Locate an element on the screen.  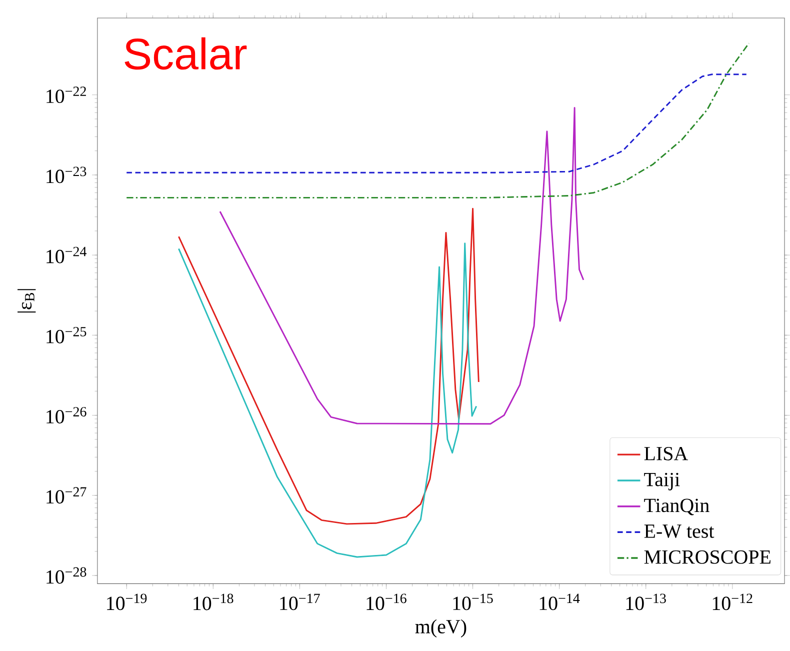
y-tick-label: 10$^{−23}$ is located at coordinates (66, 175).